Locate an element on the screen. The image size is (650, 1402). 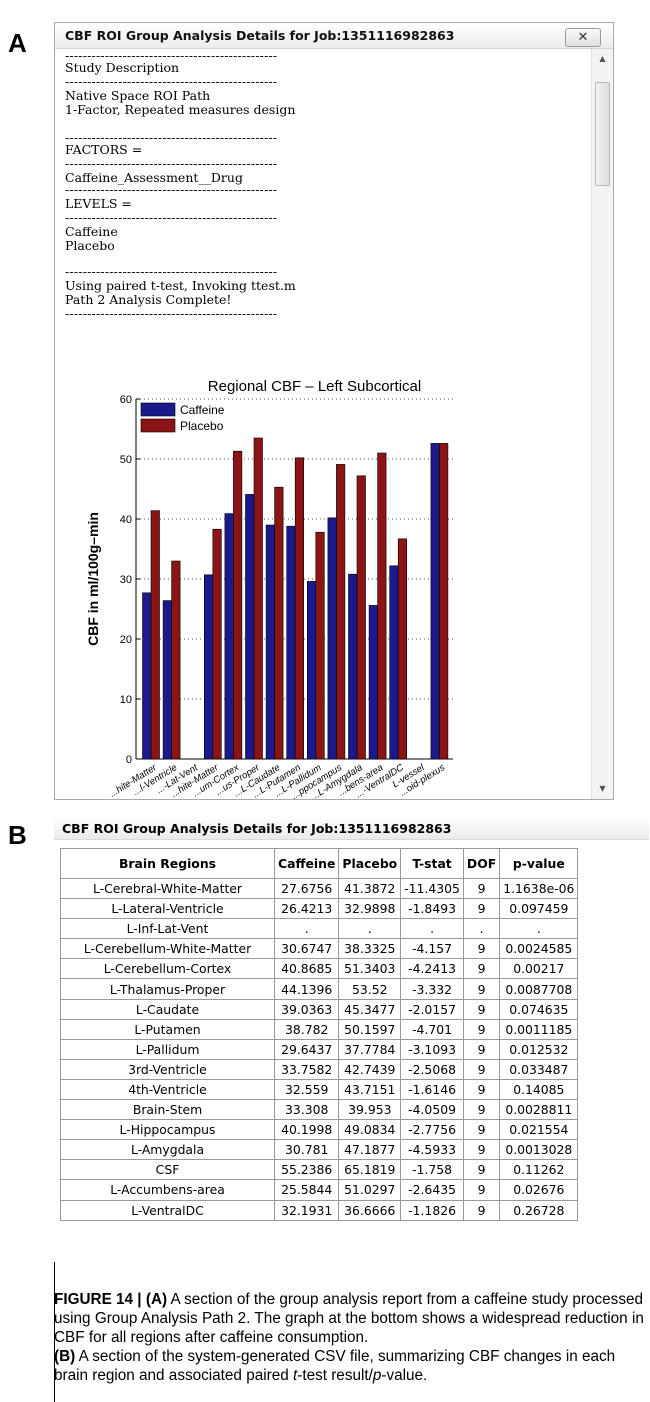
region-cell: 3rd-Ventricle is located at coordinates (167, 1069).